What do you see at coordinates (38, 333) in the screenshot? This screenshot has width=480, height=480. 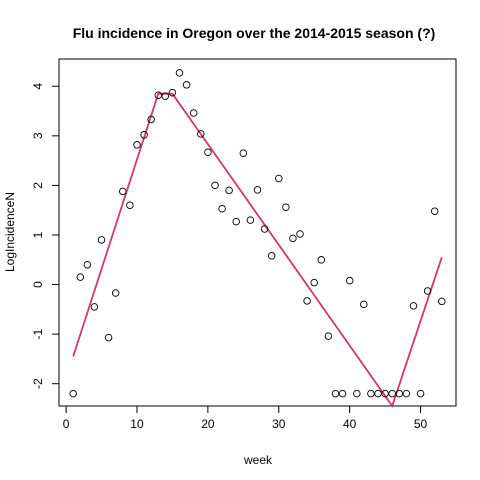 I see `y-tick-label: -1` at bounding box center [38, 333].